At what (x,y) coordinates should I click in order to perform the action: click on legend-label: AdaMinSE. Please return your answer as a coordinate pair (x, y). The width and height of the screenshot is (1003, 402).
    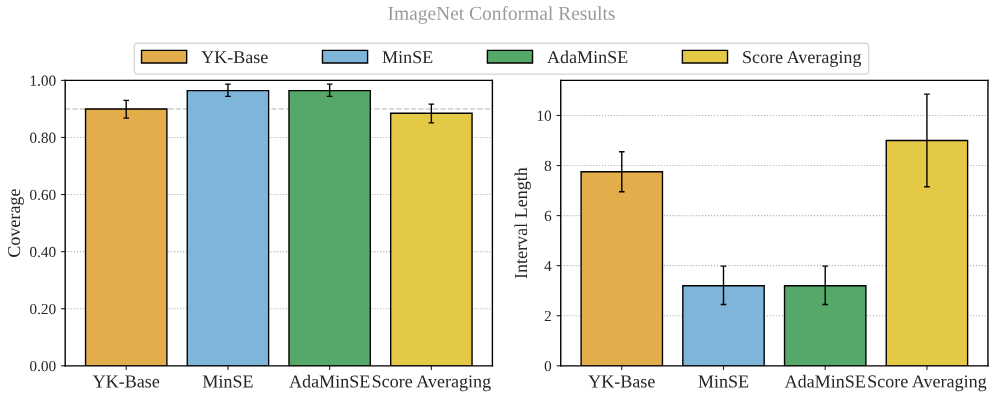
    Looking at the image, I should click on (587, 57).